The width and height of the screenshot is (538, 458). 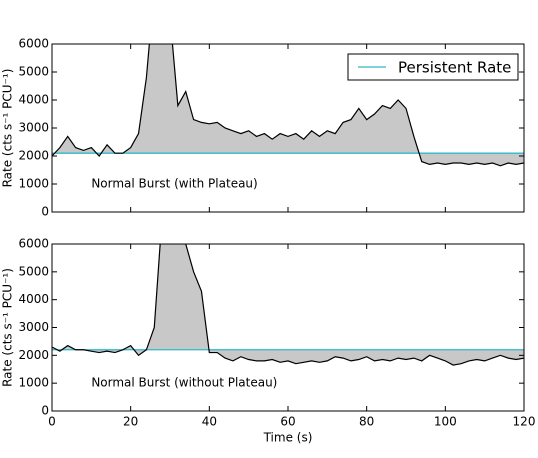 I want to click on x-axis-label: Time (s), so click(x=288, y=438).